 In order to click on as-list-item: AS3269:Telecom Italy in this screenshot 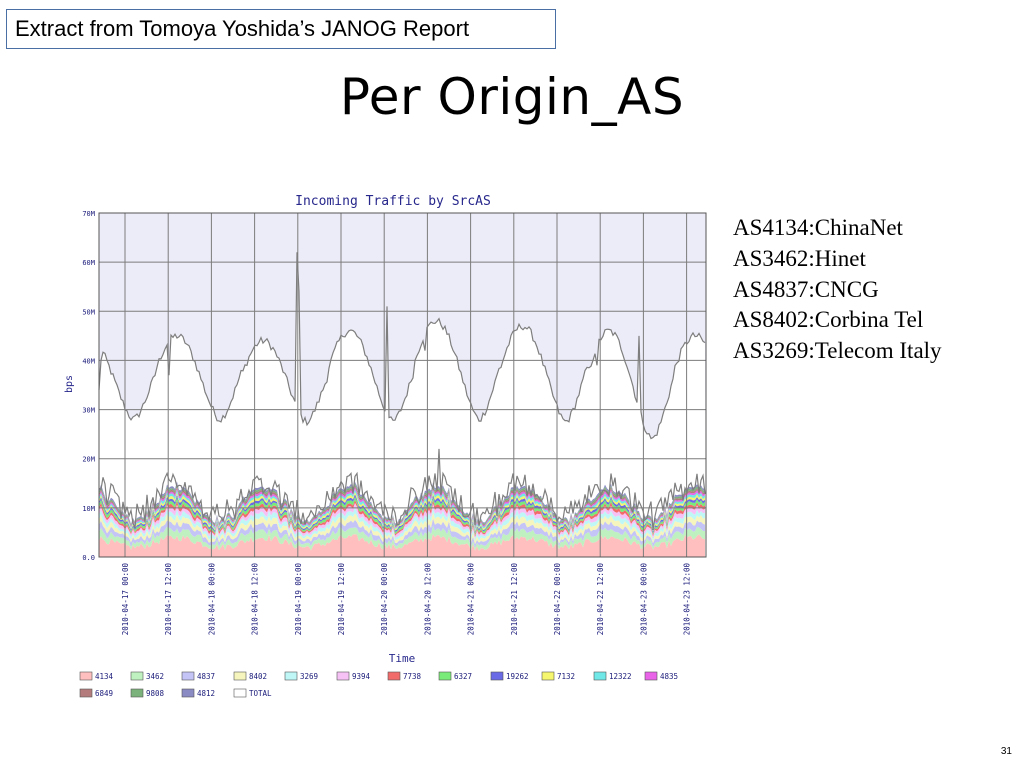, I will do `click(837, 351)`.